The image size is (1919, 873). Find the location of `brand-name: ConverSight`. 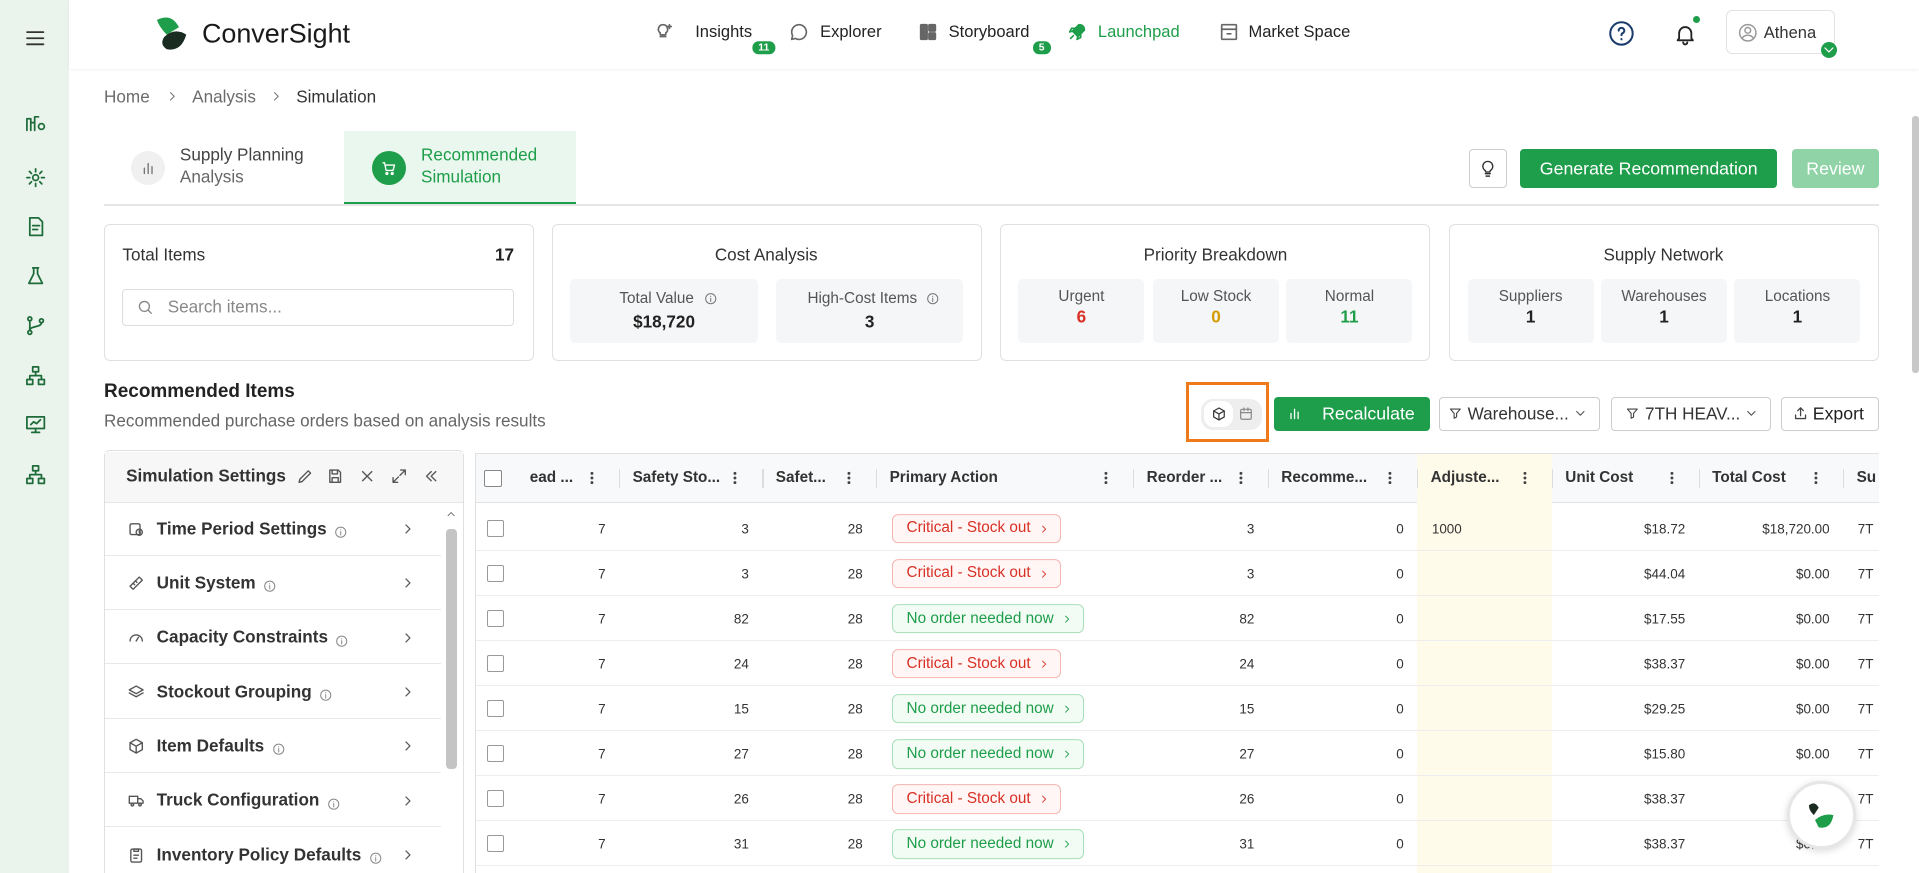

brand-name: ConverSight is located at coordinates (276, 33).